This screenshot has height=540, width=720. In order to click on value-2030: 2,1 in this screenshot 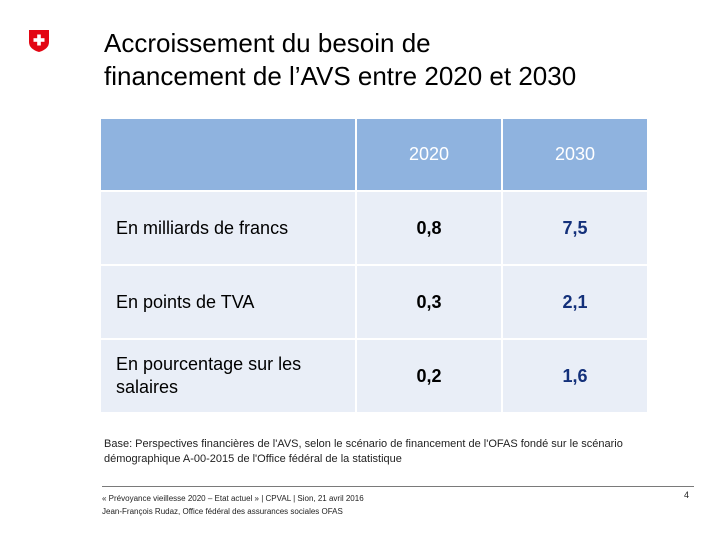, I will do `click(575, 302)`.